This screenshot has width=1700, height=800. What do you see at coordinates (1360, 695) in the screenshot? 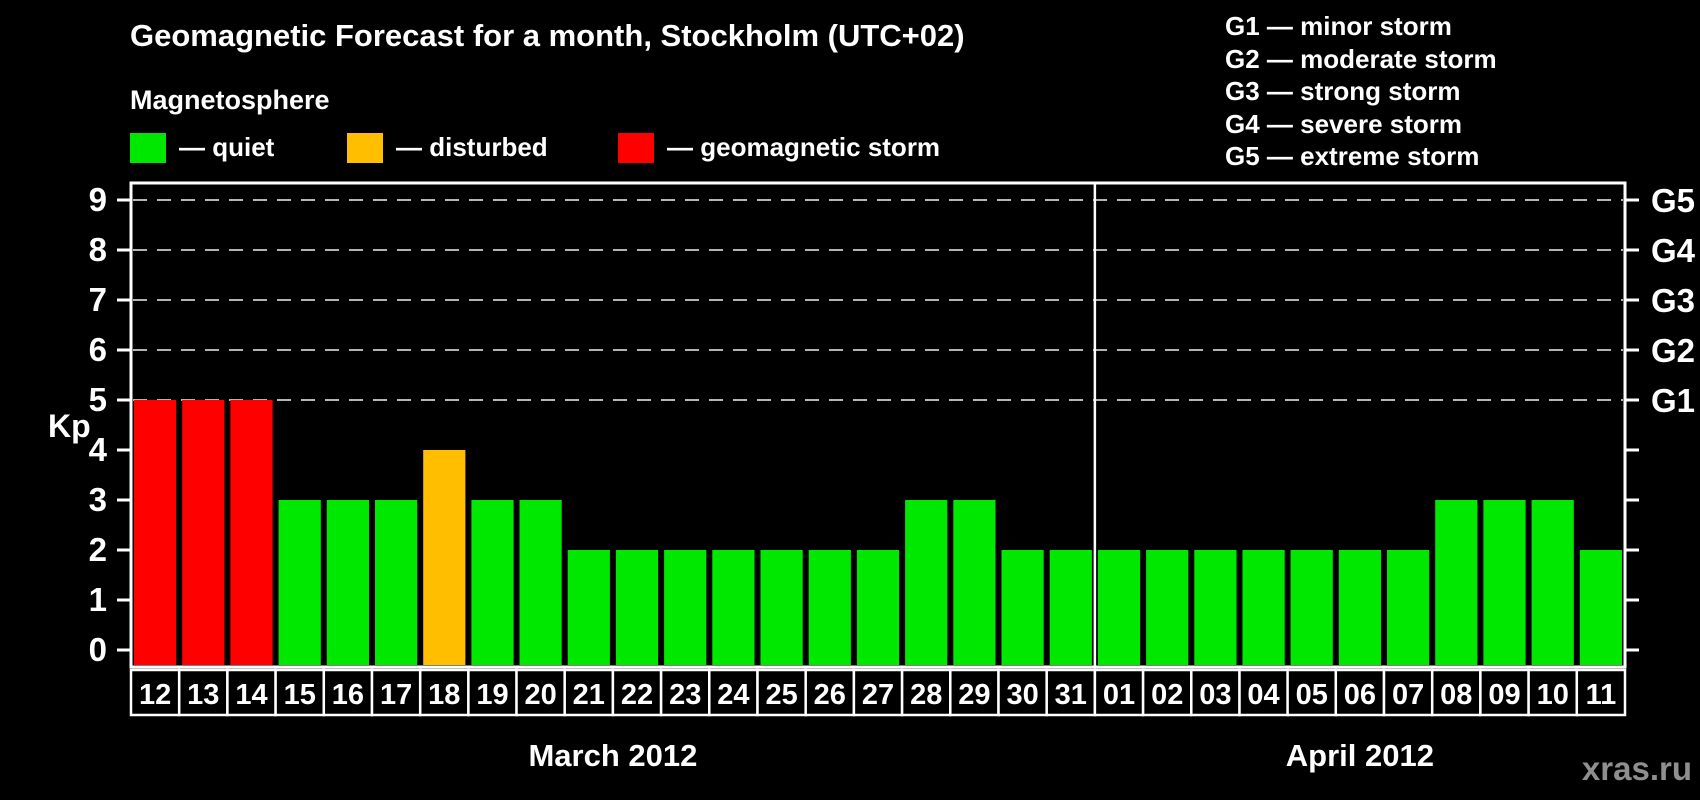
I see `day-label-06: 06` at bounding box center [1360, 695].